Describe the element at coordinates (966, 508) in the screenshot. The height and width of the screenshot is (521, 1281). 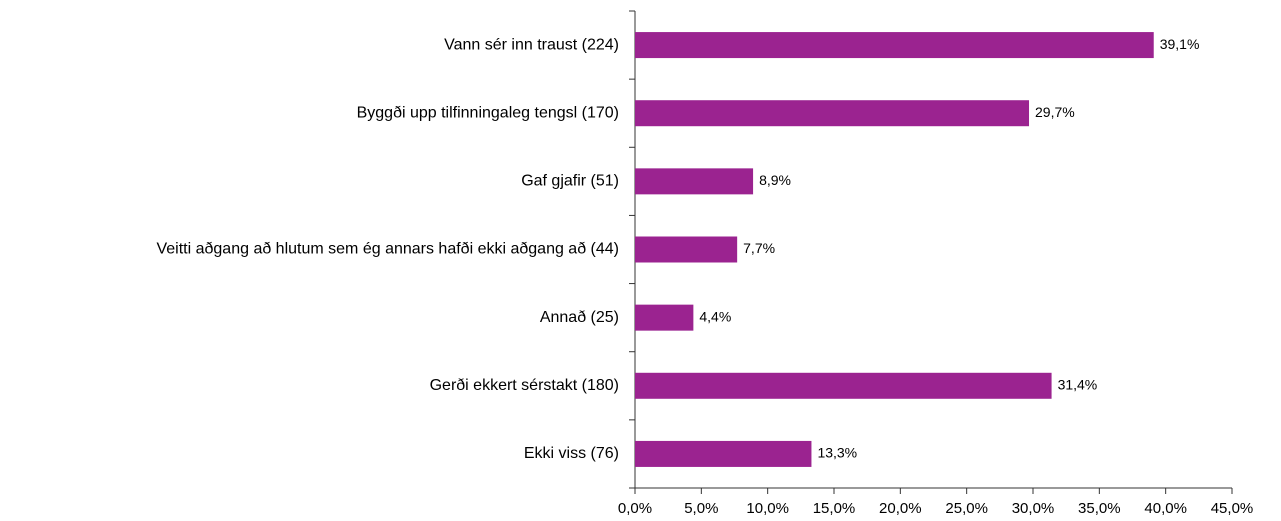
I see `x-tick-label: 25,0%` at that location.